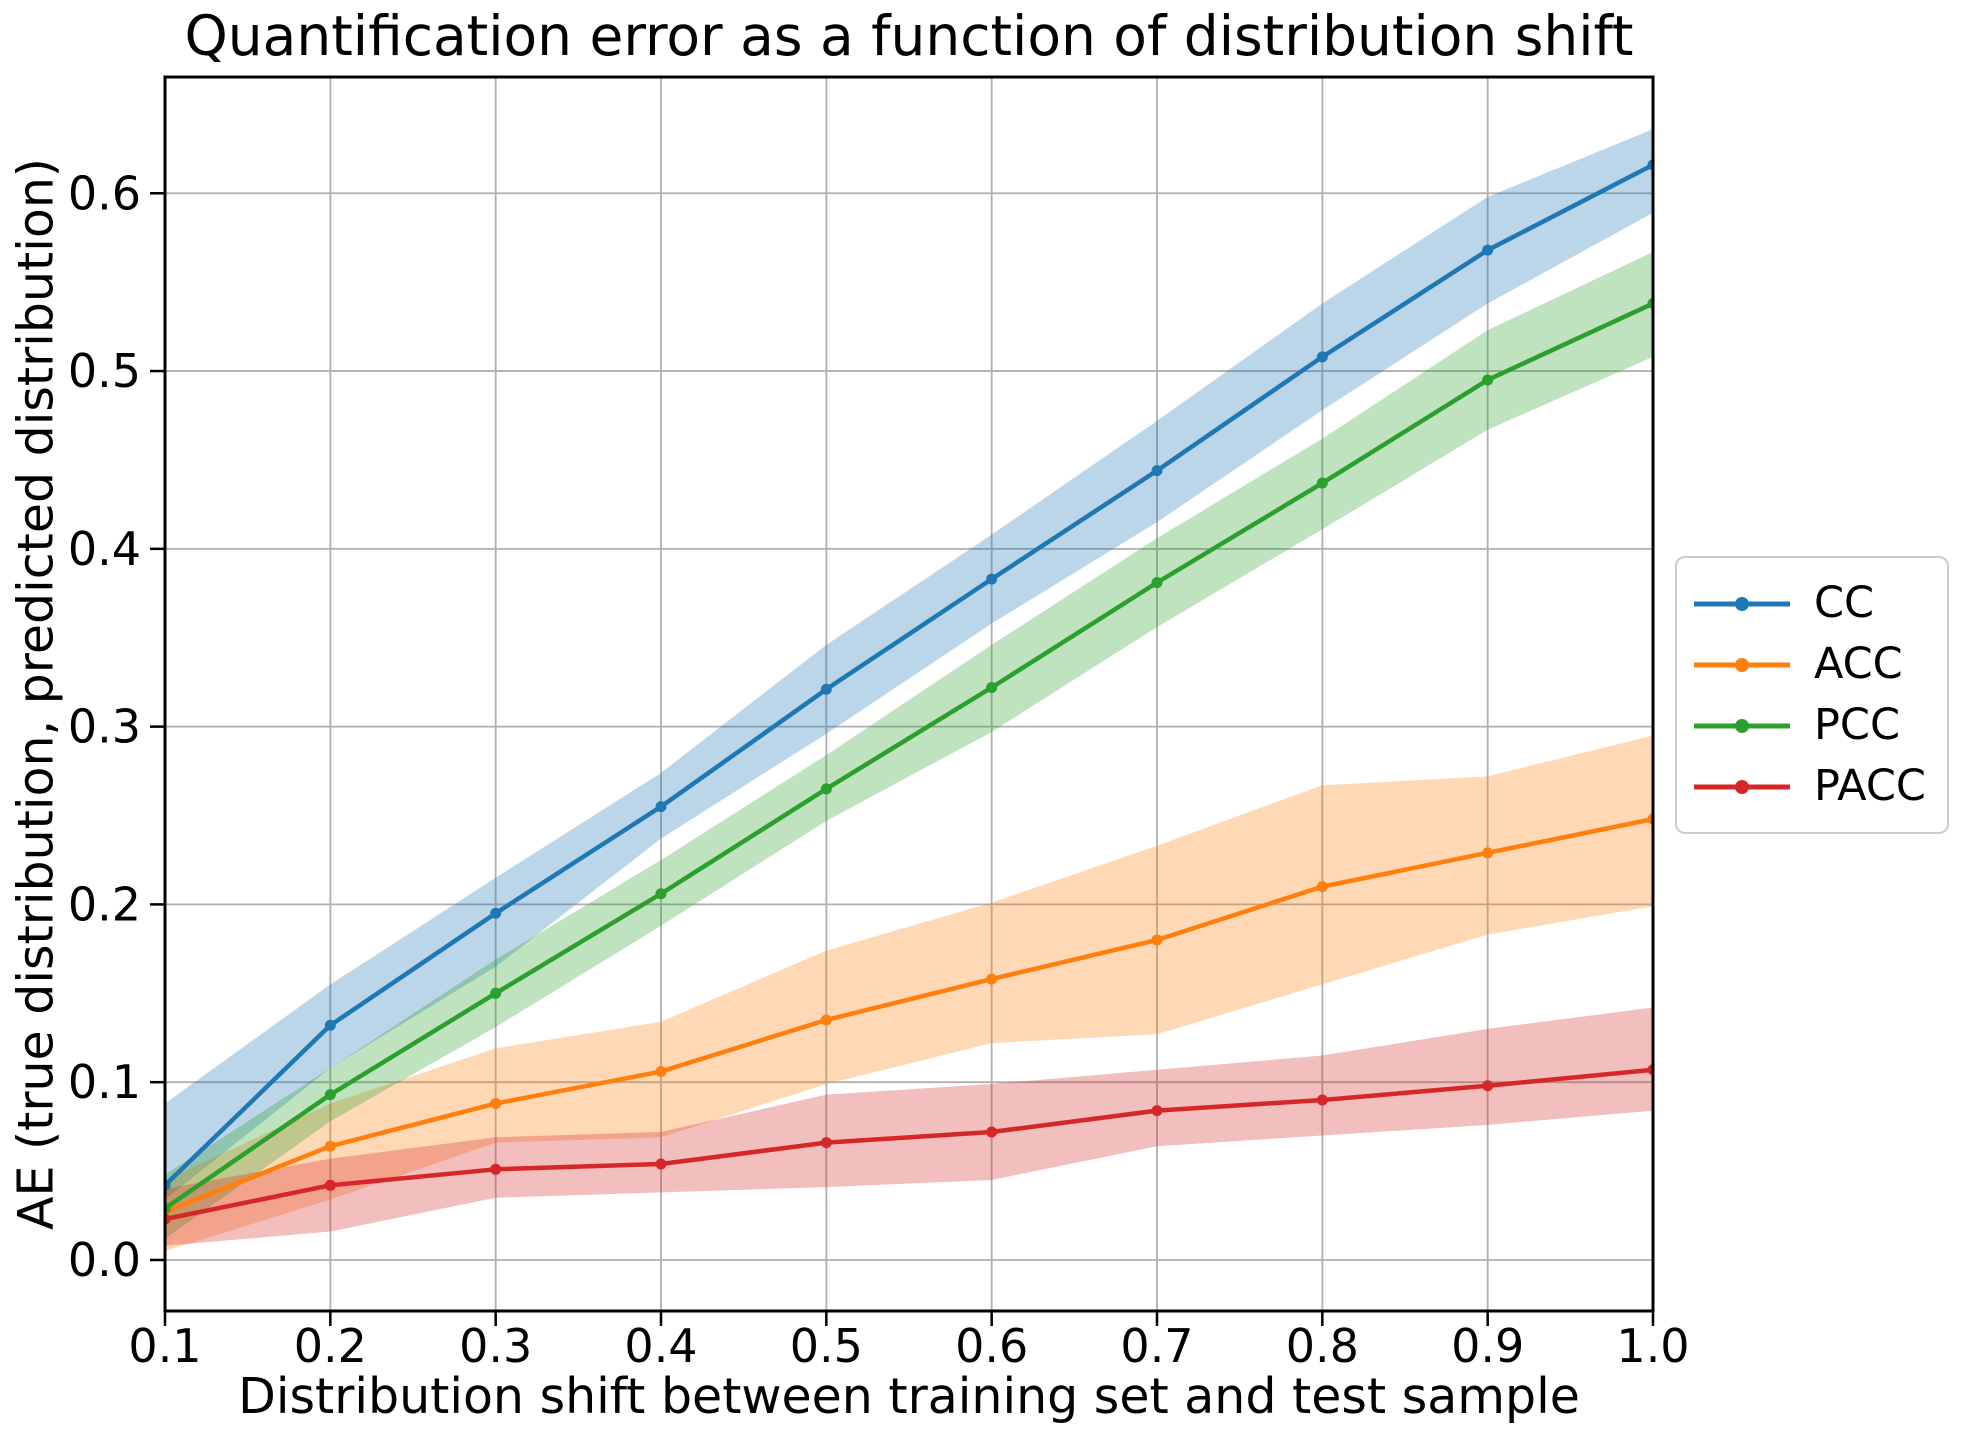  What do you see at coordinates (1858, 664) in the screenshot?
I see `legend-label: ACC` at bounding box center [1858, 664].